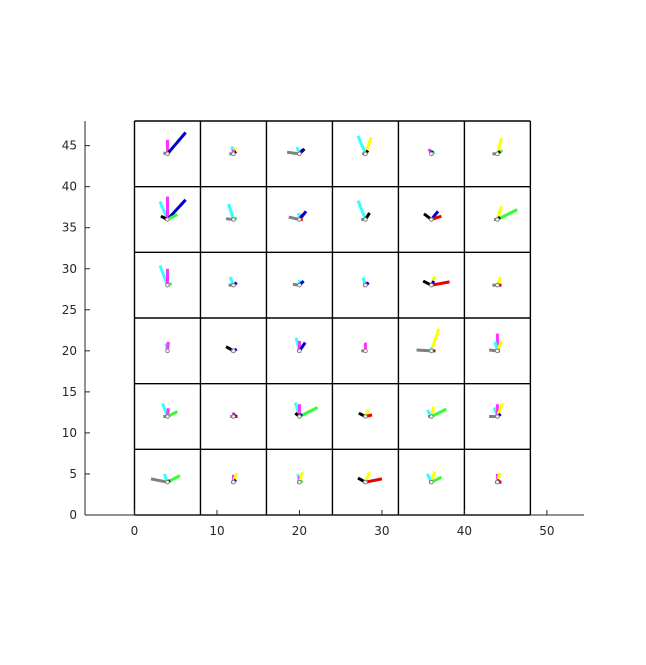  I want to click on x-tick-label: 50, so click(546, 531).